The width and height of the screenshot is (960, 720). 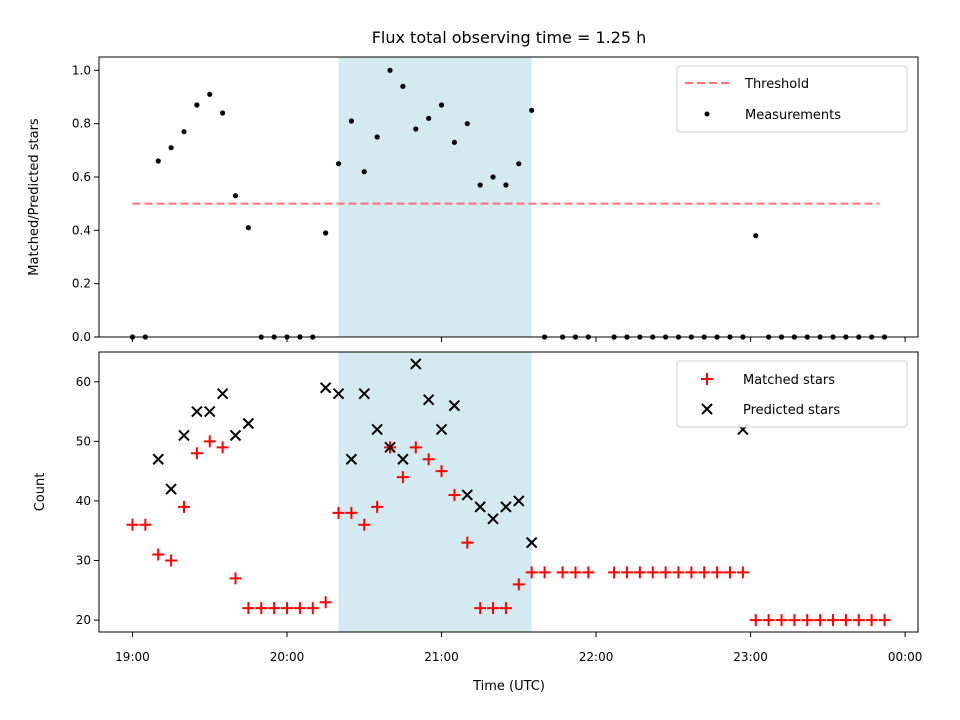 I want to click on legend: Threshold Measurements, so click(x=792, y=99).